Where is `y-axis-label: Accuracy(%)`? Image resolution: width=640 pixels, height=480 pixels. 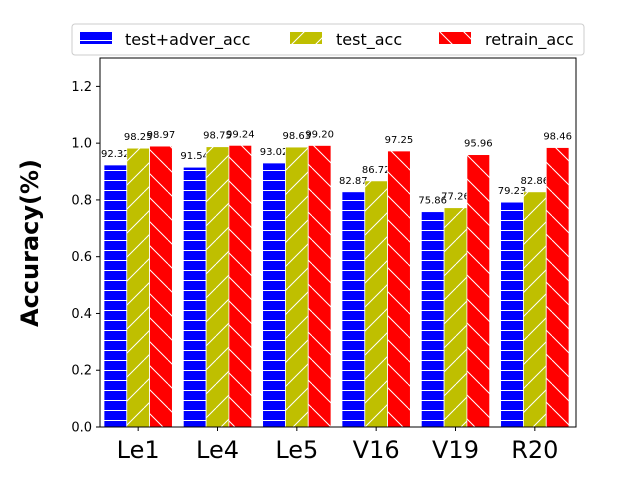 y-axis-label: Accuracy(%) is located at coordinates (30, 243).